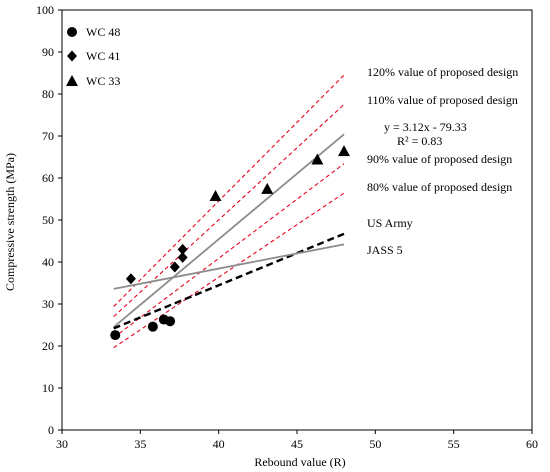  What do you see at coordinates (103, 81) in the screenshot?
I see `legend-label: WC 33` at bounding box center [103, 81].